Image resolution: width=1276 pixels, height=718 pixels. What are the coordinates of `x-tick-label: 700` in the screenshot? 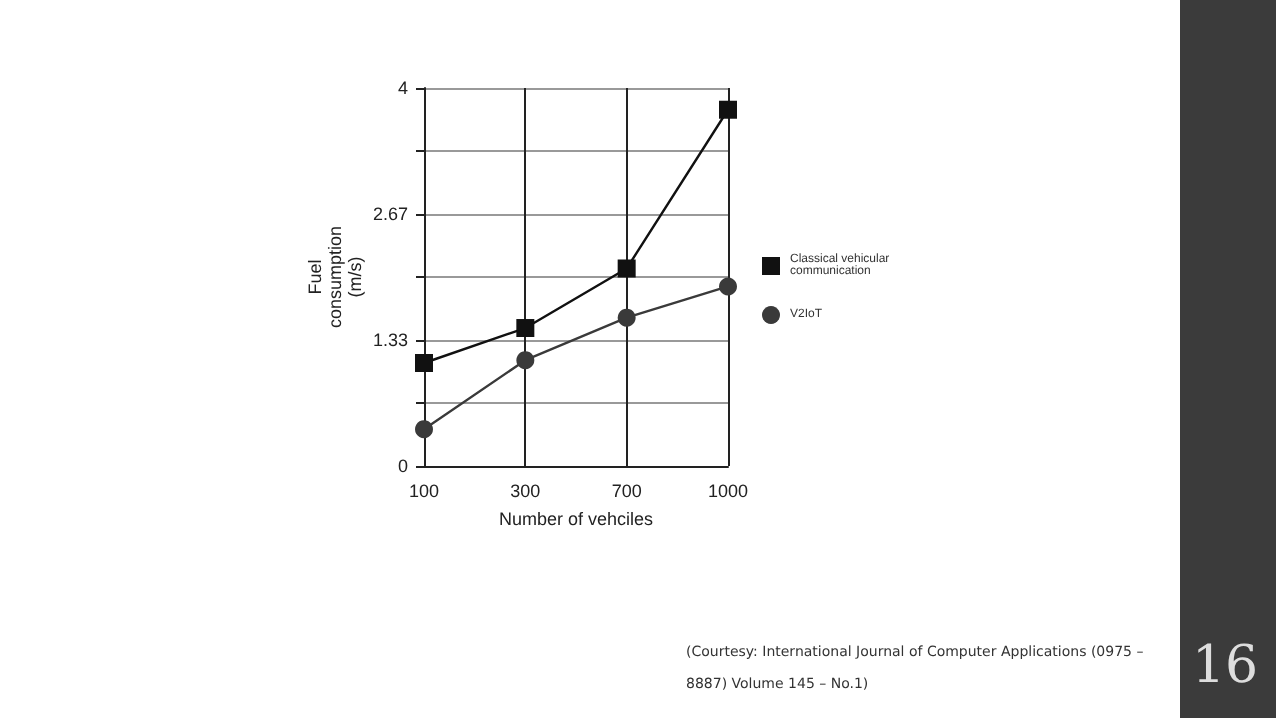 It's located at (626, 491).